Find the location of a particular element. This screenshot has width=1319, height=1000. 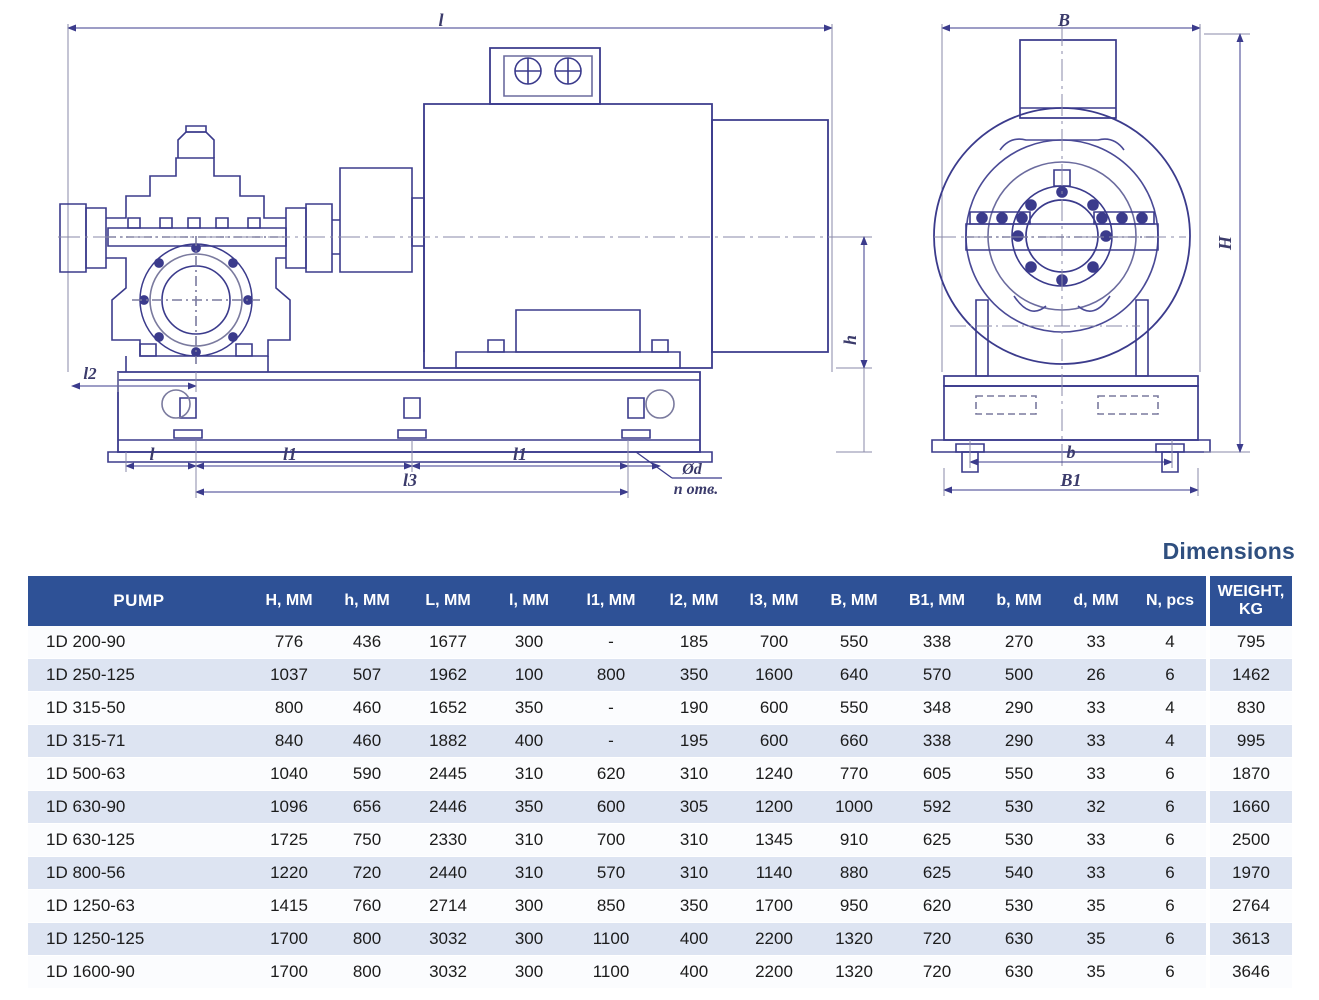

cell-H: 840 is located at coordinates (289, 741).